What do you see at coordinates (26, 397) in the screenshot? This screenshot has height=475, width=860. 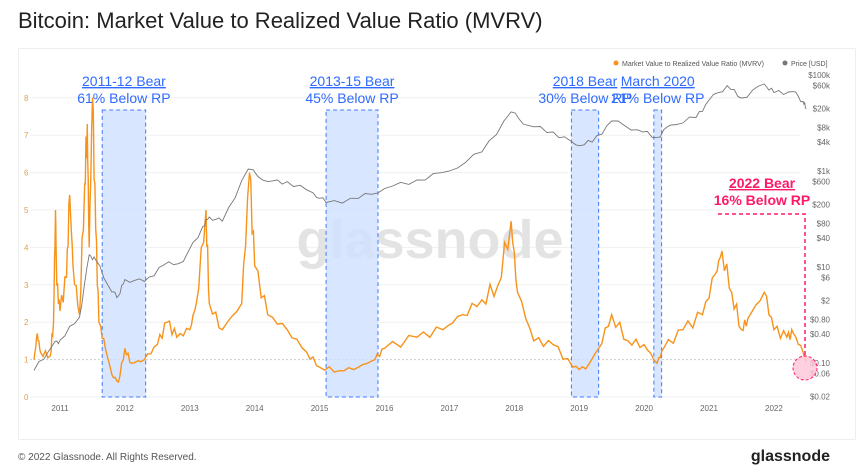 I see `left-axis-tick: 0` at bounding box center [26, 397].